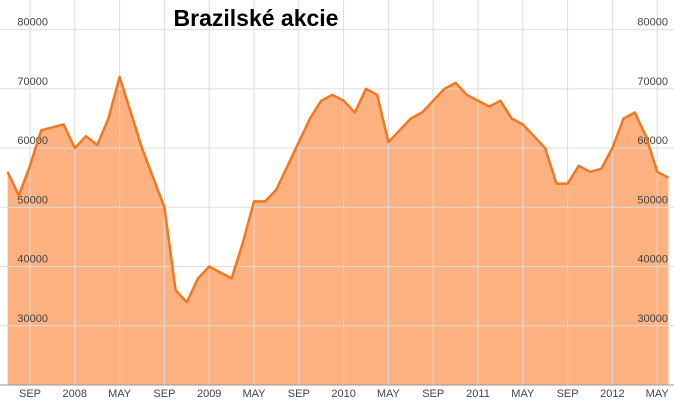 The width and height of the screenshot is (674, 400). What do you see at coordinates (343, 394) in the screenshot?
I see `x-tick-label: 2010` at bounding box center [343, 394].